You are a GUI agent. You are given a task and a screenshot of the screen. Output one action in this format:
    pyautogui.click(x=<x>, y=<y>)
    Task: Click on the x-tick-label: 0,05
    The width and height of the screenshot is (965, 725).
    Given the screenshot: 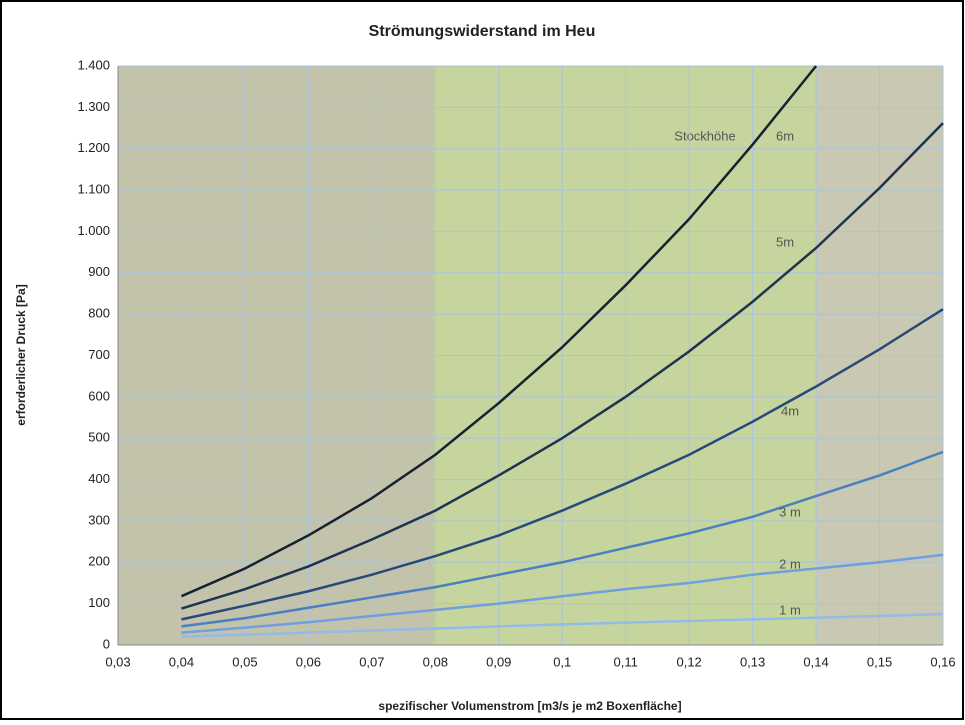 What is the action you would take?
    pyautogui.click(x=244, y=661)
    